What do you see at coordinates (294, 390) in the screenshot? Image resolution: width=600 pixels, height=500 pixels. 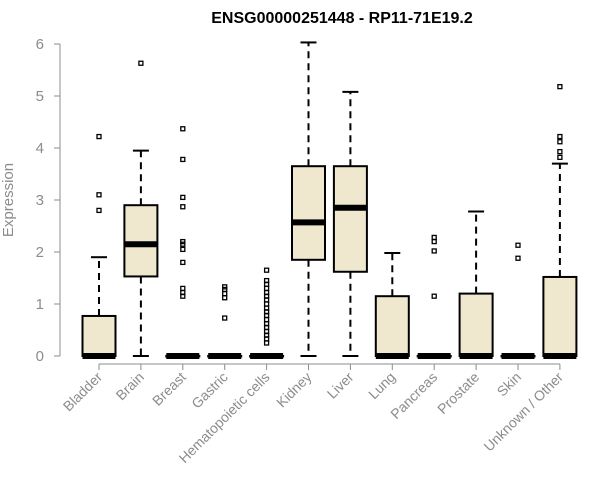 I see `x-tick-label: Kidney` at bounding box center [294, 390].